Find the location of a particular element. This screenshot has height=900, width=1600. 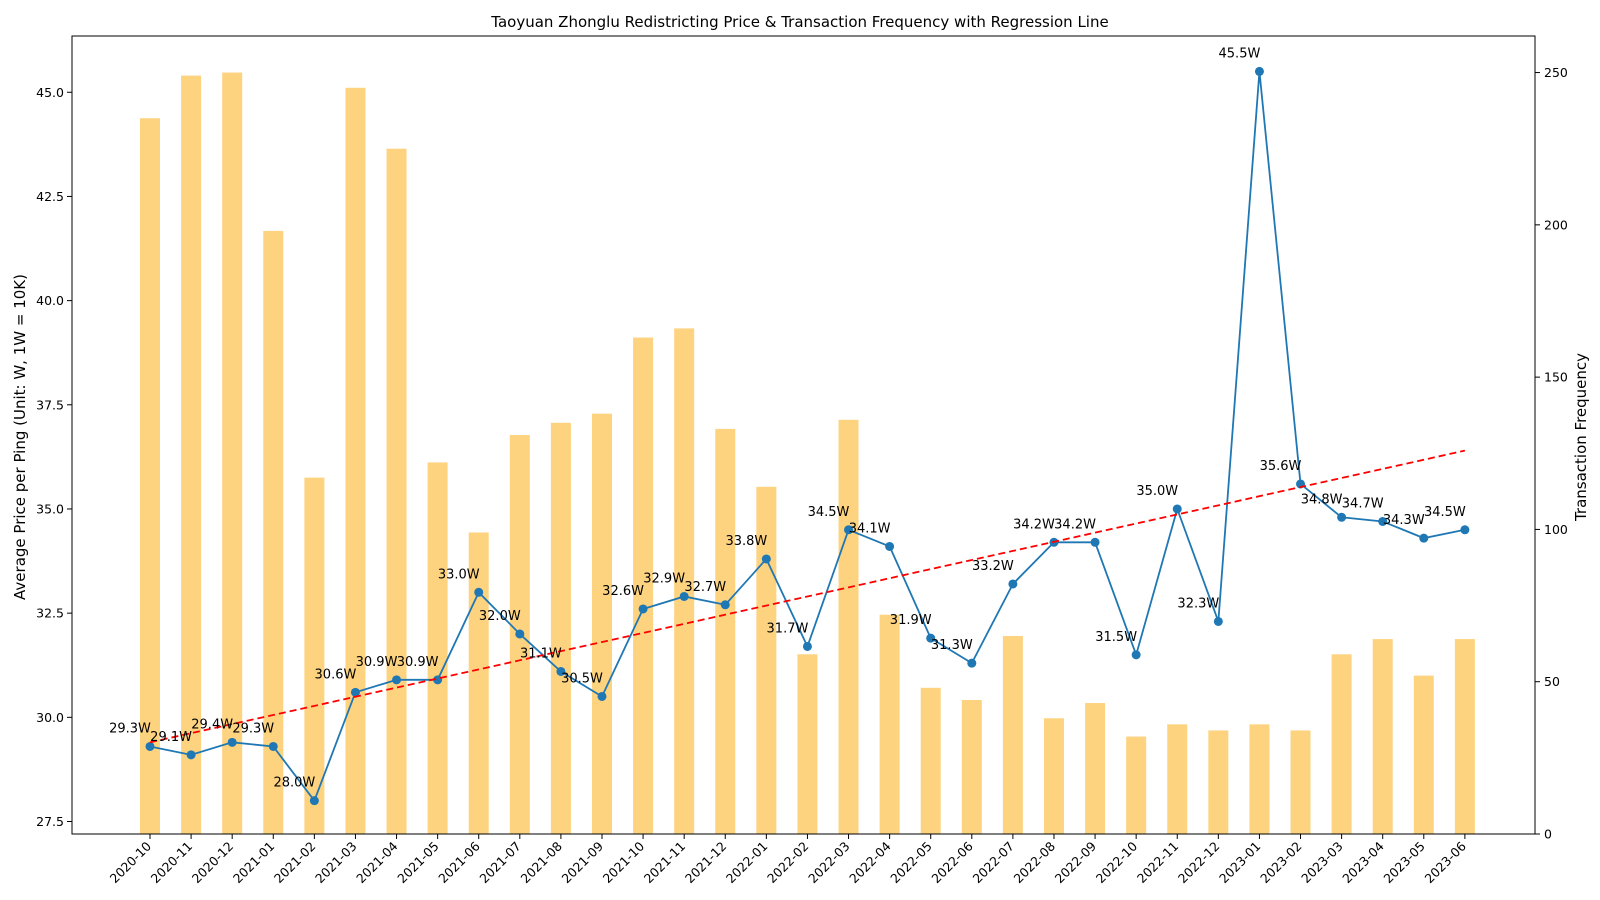

price-data-label: 34.7W is located at coordinates (1363, 503).